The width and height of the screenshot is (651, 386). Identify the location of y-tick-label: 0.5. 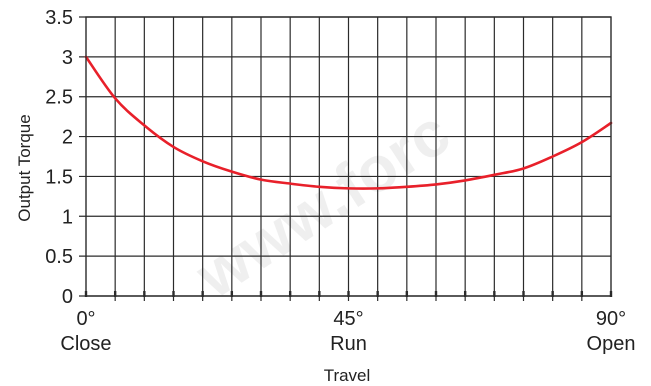
(59, 257).